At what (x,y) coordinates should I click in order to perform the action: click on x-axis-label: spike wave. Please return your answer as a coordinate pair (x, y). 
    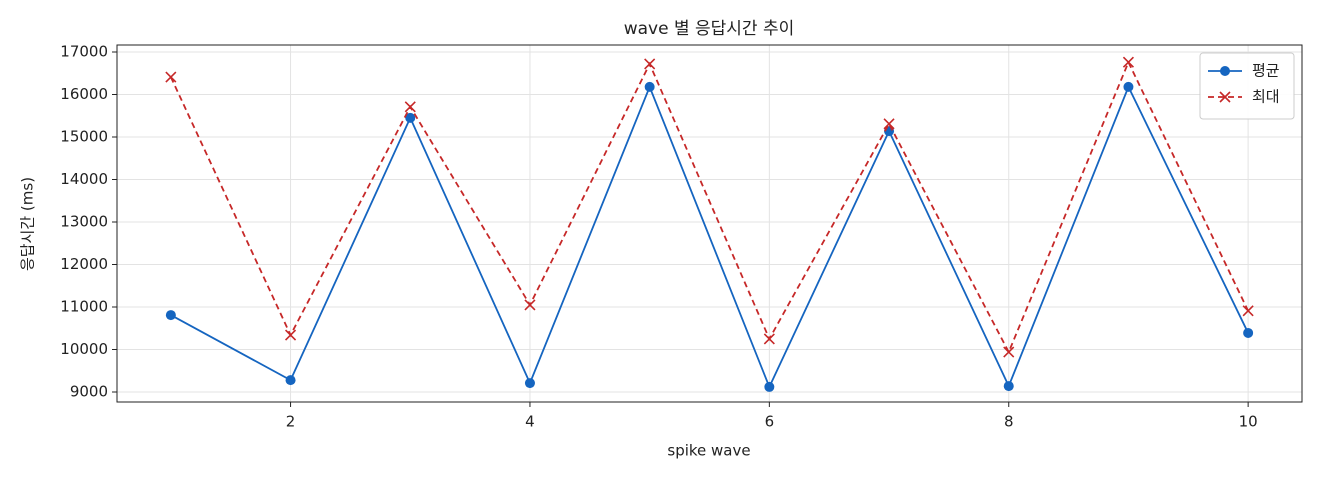
    Looking at the image, I should click on (708, 451).